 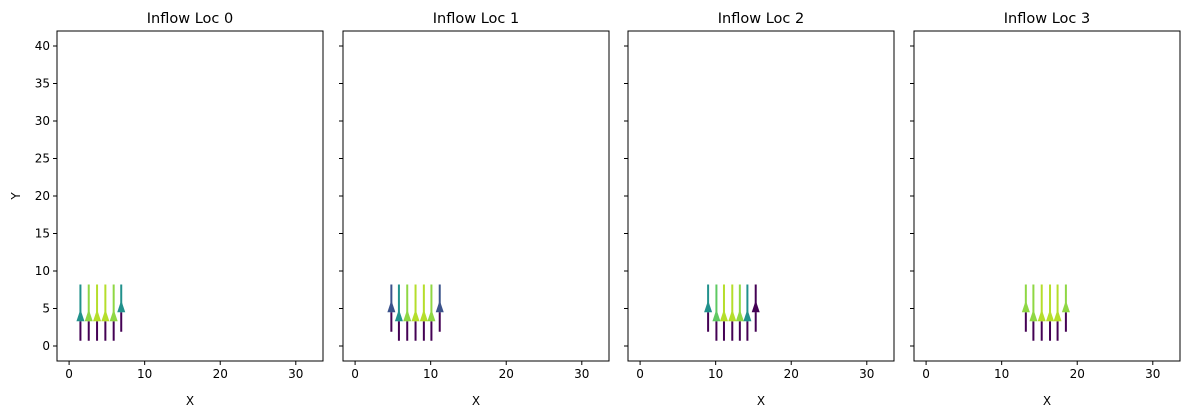 I want to click on panel-title: Inflow Loc 1, so click(x=476, y=19).